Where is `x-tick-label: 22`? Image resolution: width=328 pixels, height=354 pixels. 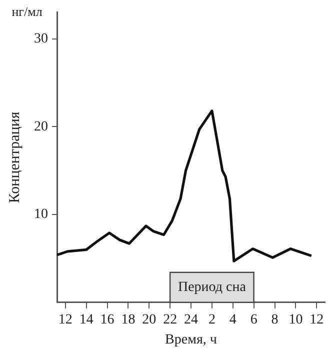
x-tick-label: 22 is located at coordinates (170, 320).